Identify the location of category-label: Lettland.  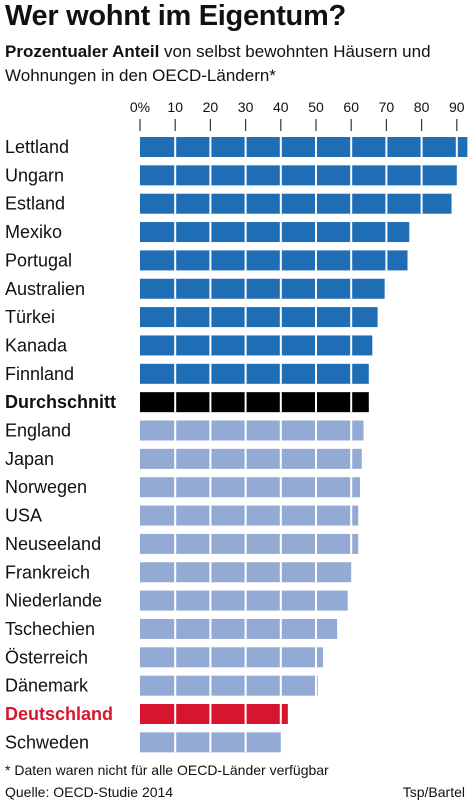
(37, 147).